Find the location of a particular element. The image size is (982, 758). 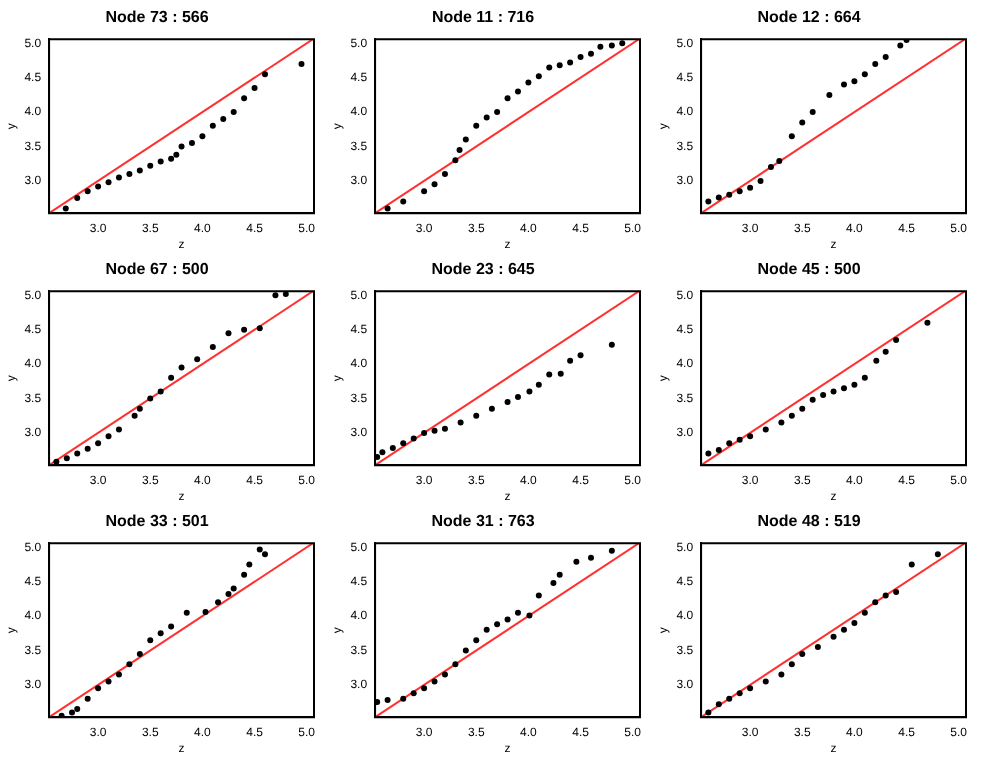

chart-title: Node 48 : 519 is located at coordinates (809, 521).